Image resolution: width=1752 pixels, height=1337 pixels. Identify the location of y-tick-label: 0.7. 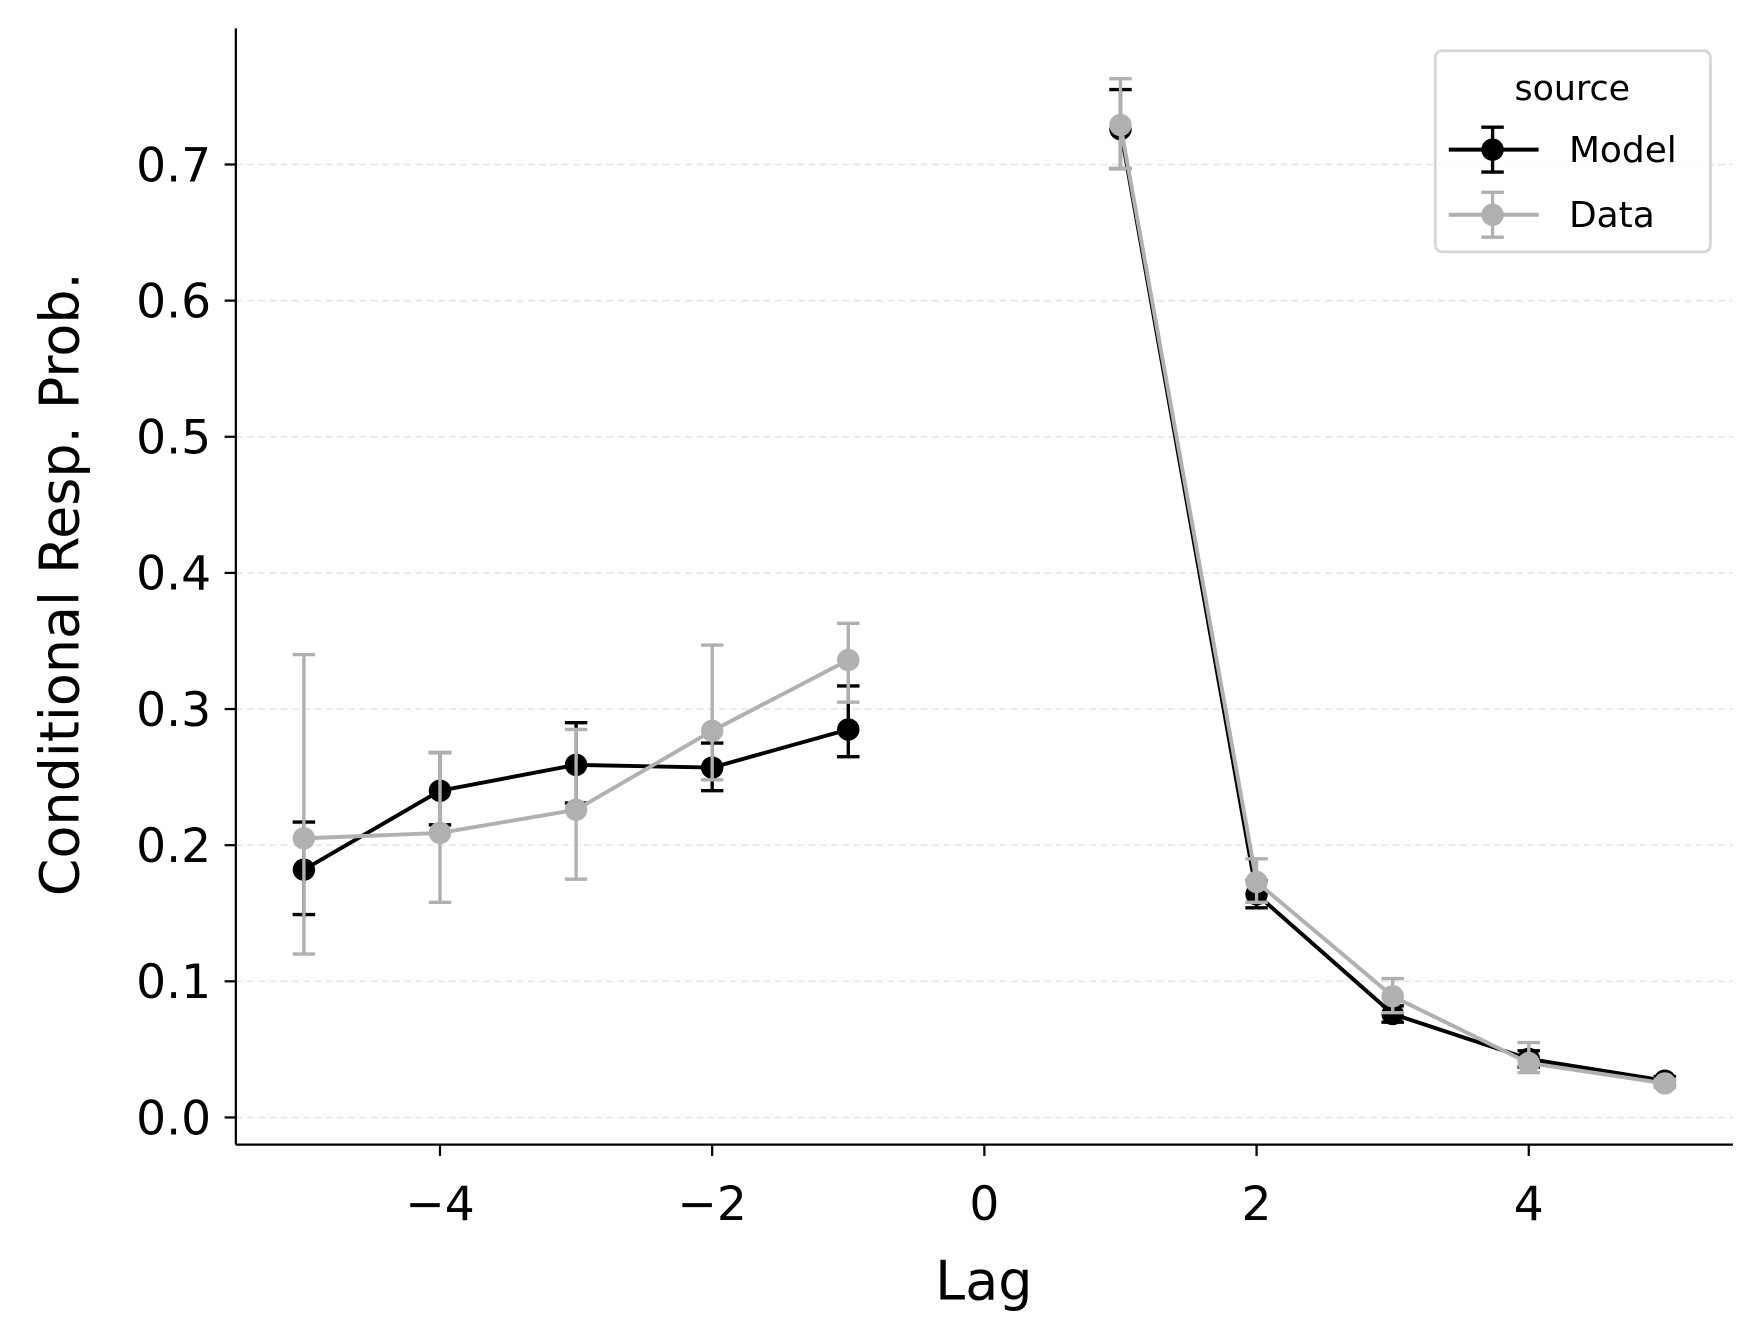
(173, 165).